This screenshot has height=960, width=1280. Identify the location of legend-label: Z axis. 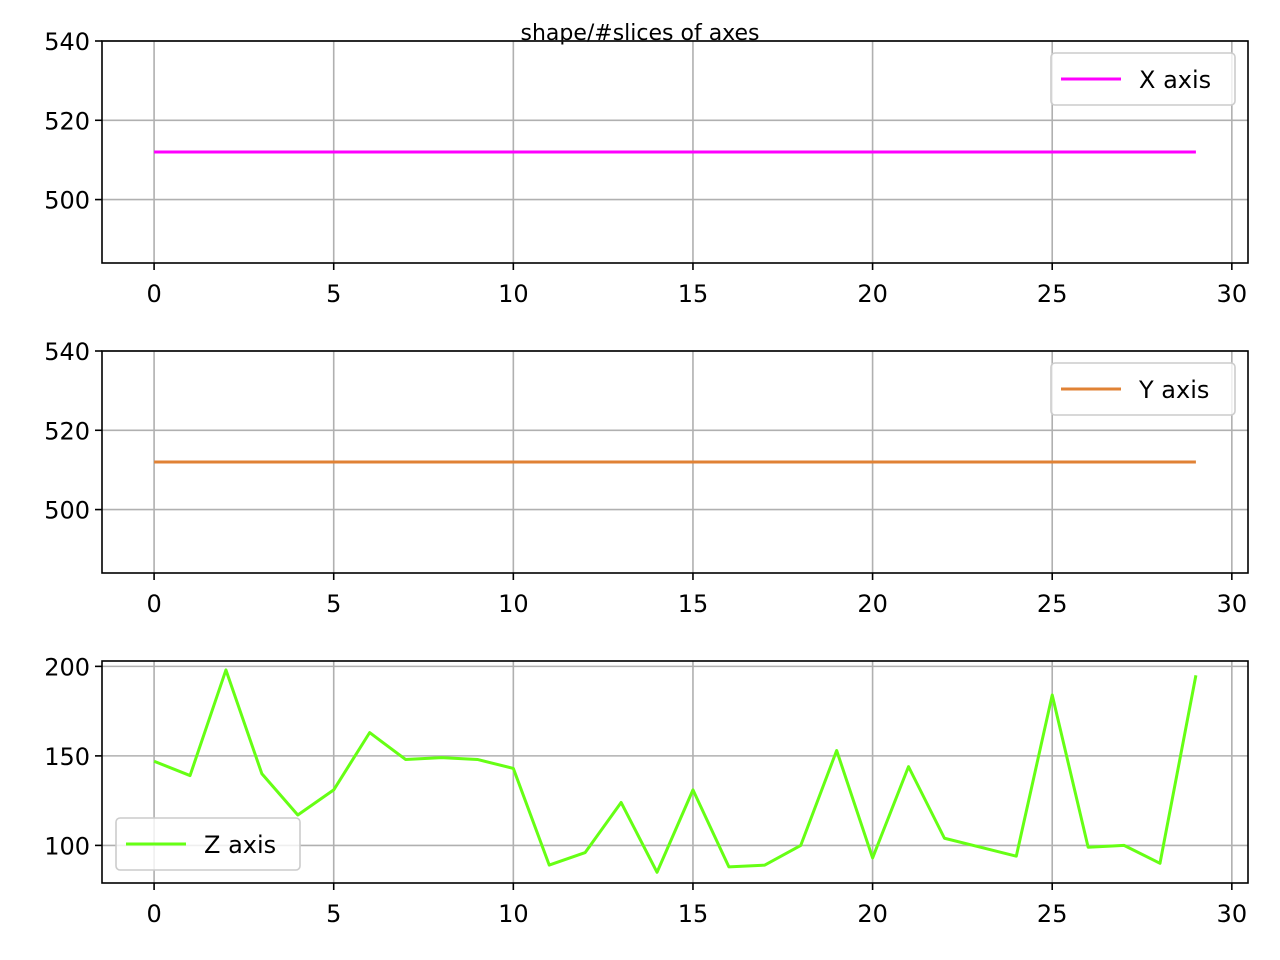
(240, 845).